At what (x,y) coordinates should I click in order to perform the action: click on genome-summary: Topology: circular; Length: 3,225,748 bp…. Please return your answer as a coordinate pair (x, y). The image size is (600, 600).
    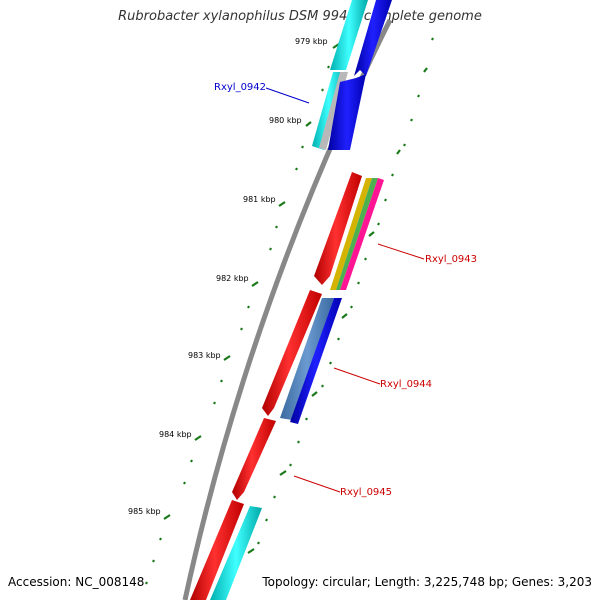
    Looking at the image, I should click on (427, 582).